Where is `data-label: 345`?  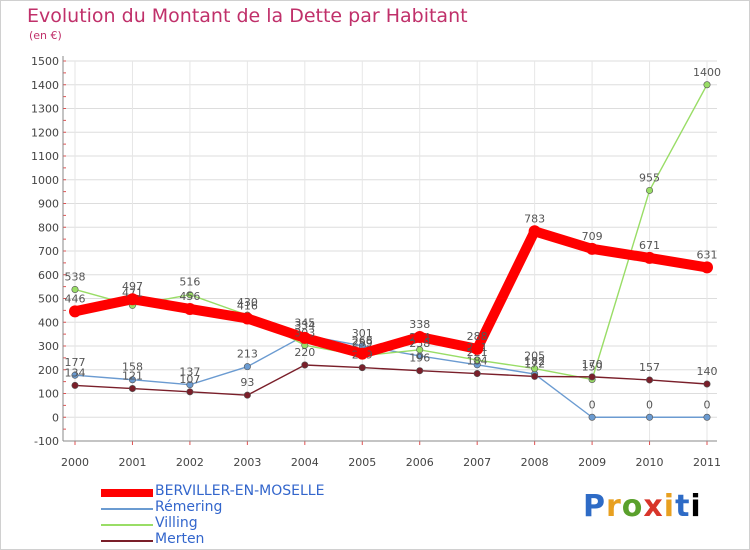
data-label: 345 is located at coordinates (304, 322).